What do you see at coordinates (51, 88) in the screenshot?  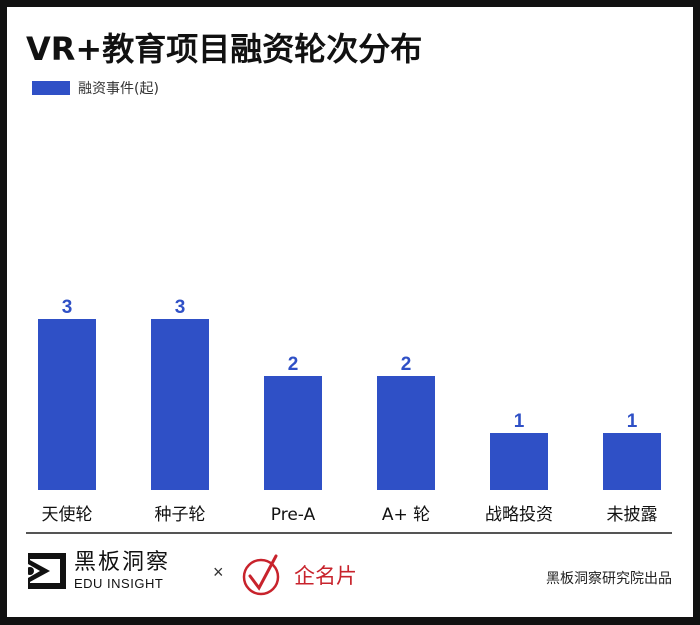 I see `legend-swatch` at bounding box center [51, 88].